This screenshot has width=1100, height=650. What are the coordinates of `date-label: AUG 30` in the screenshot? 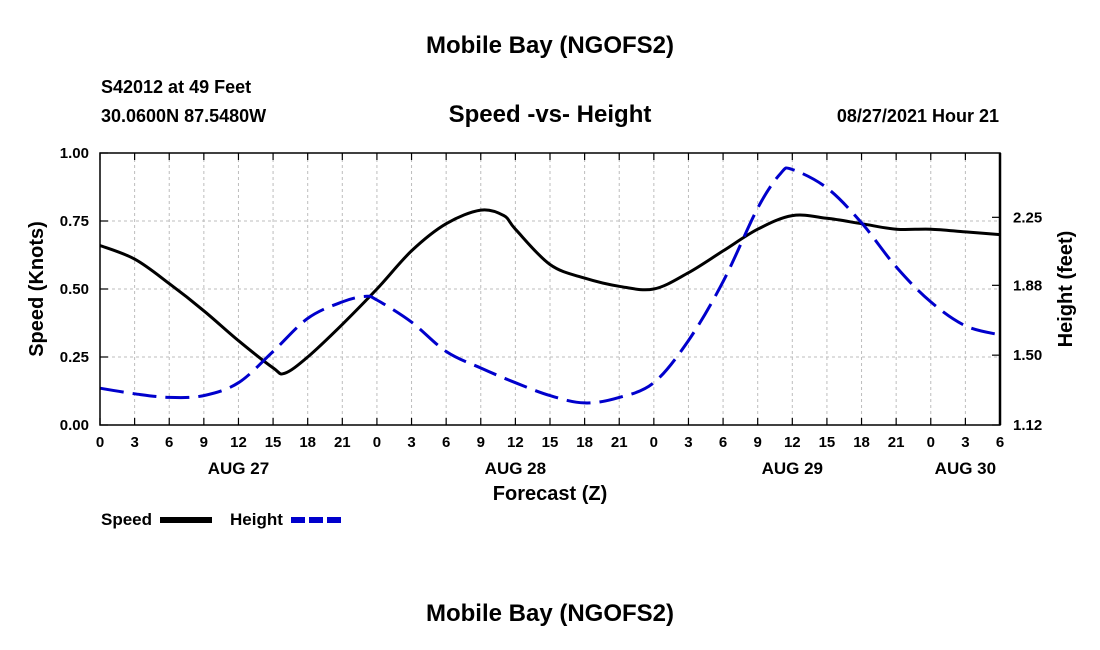 It's located at (965, 468).